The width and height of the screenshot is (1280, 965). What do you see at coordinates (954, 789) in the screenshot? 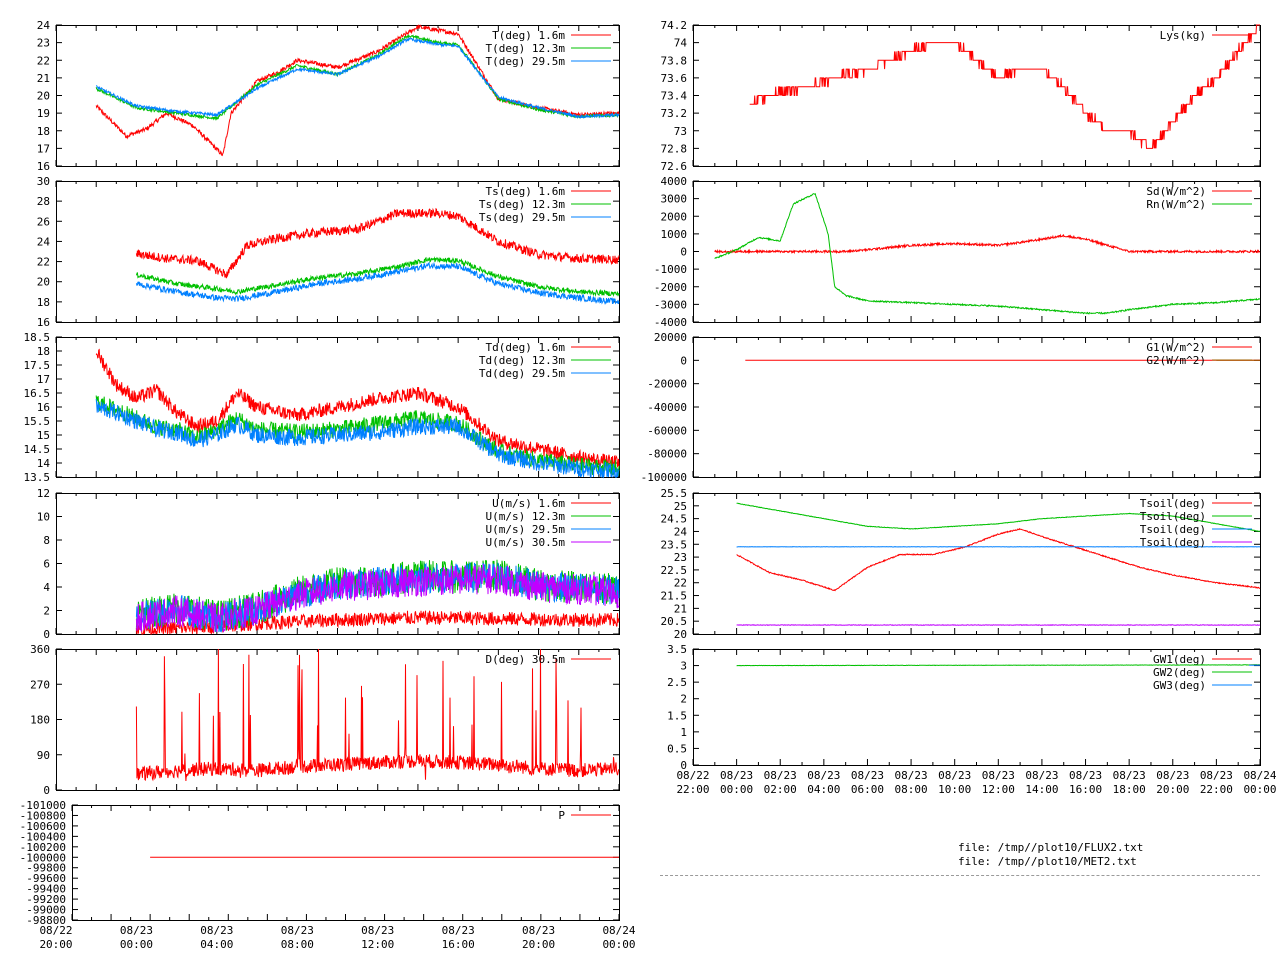
I see `x-tick-time: 10:00` at bounding box center [954, 789].